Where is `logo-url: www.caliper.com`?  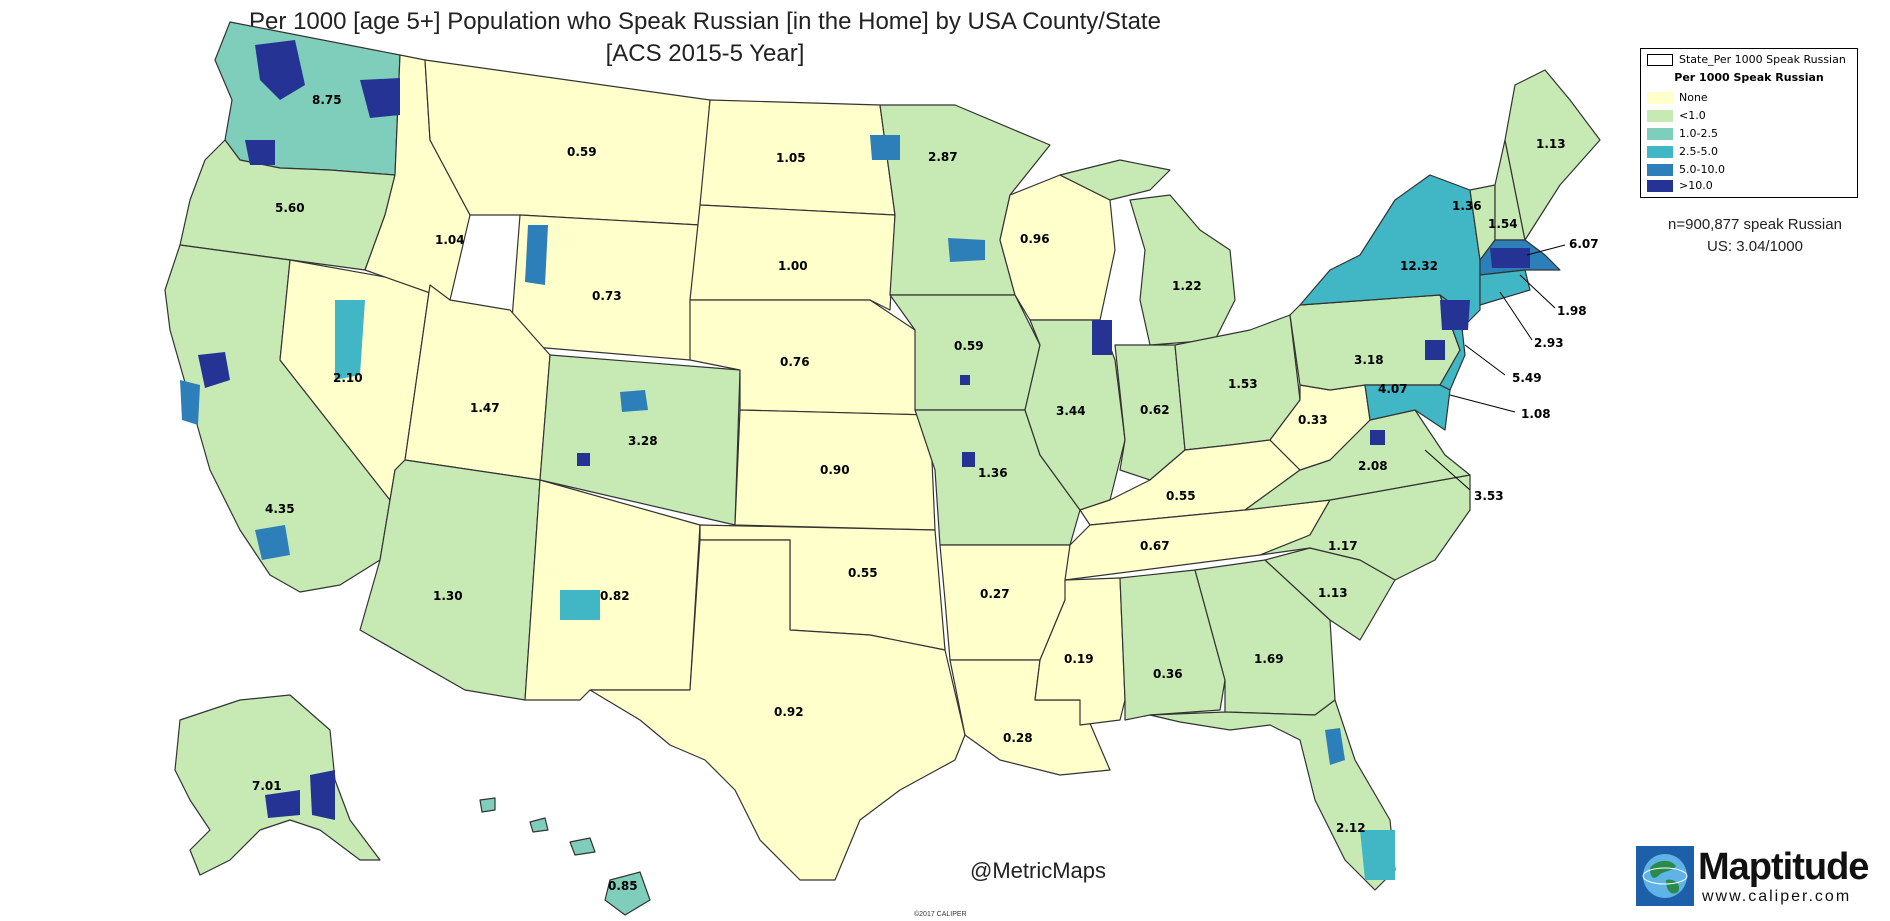 logo-url: www.caliper.com is located at coordinates (1777, 896).